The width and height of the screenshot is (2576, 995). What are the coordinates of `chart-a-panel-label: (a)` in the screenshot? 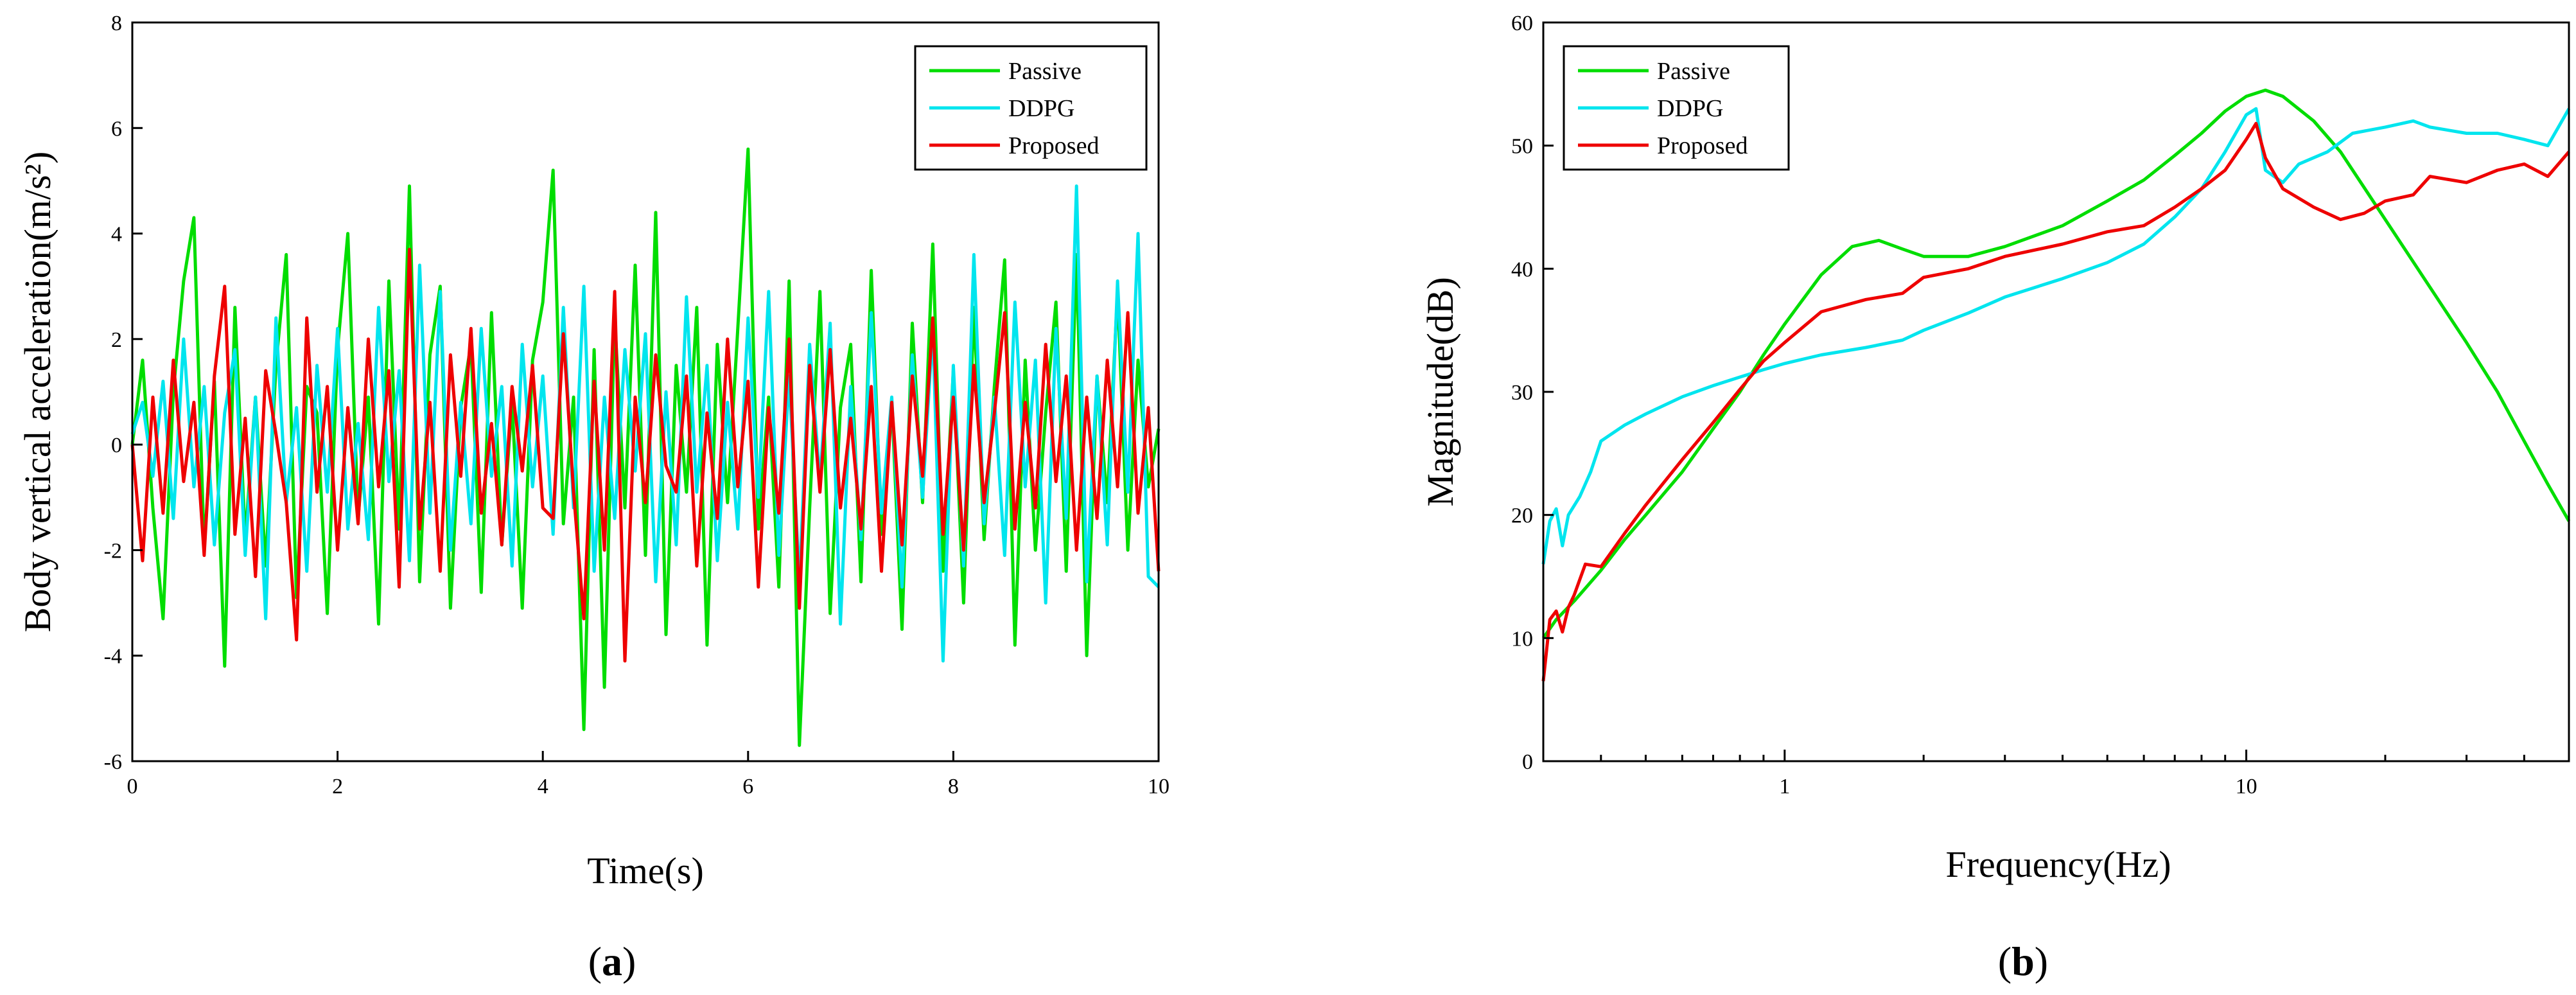 It's located at (612, 961).